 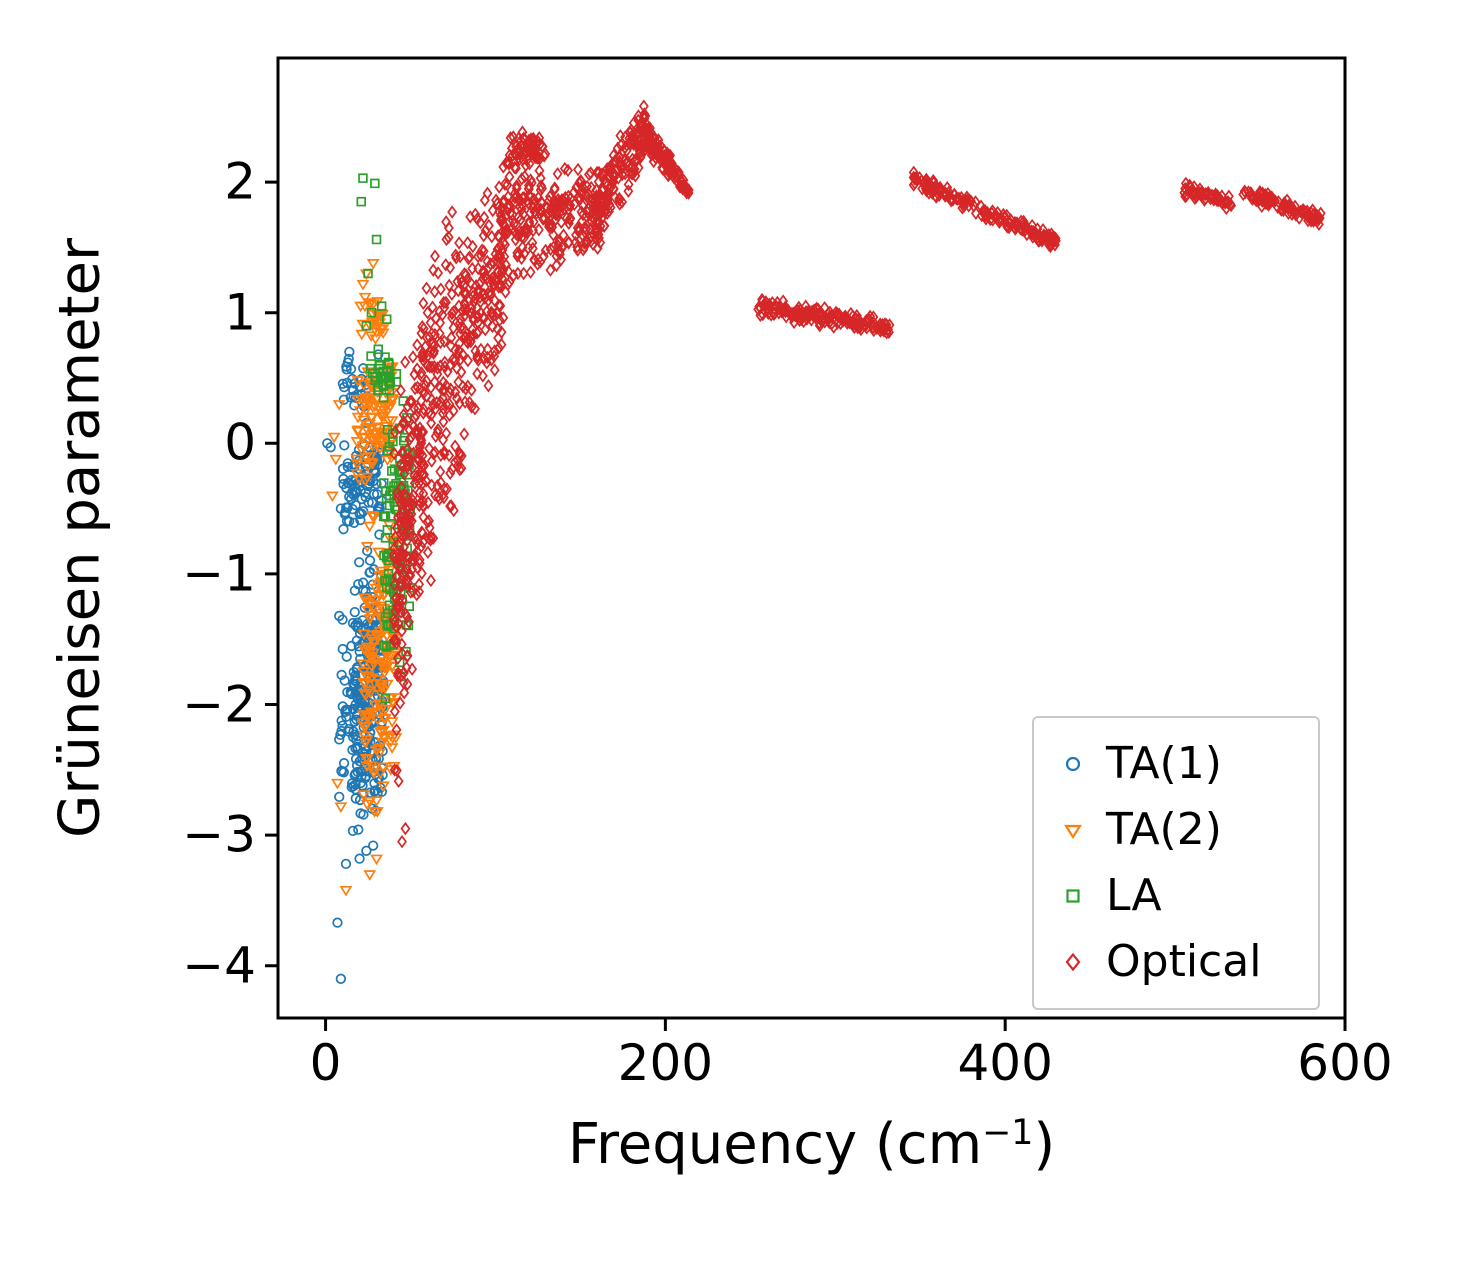 What do you see at coordinates (1184, 961) in the screenshot?
I see `legend-label-optical: Optical` at bounding box center [1184, 961].